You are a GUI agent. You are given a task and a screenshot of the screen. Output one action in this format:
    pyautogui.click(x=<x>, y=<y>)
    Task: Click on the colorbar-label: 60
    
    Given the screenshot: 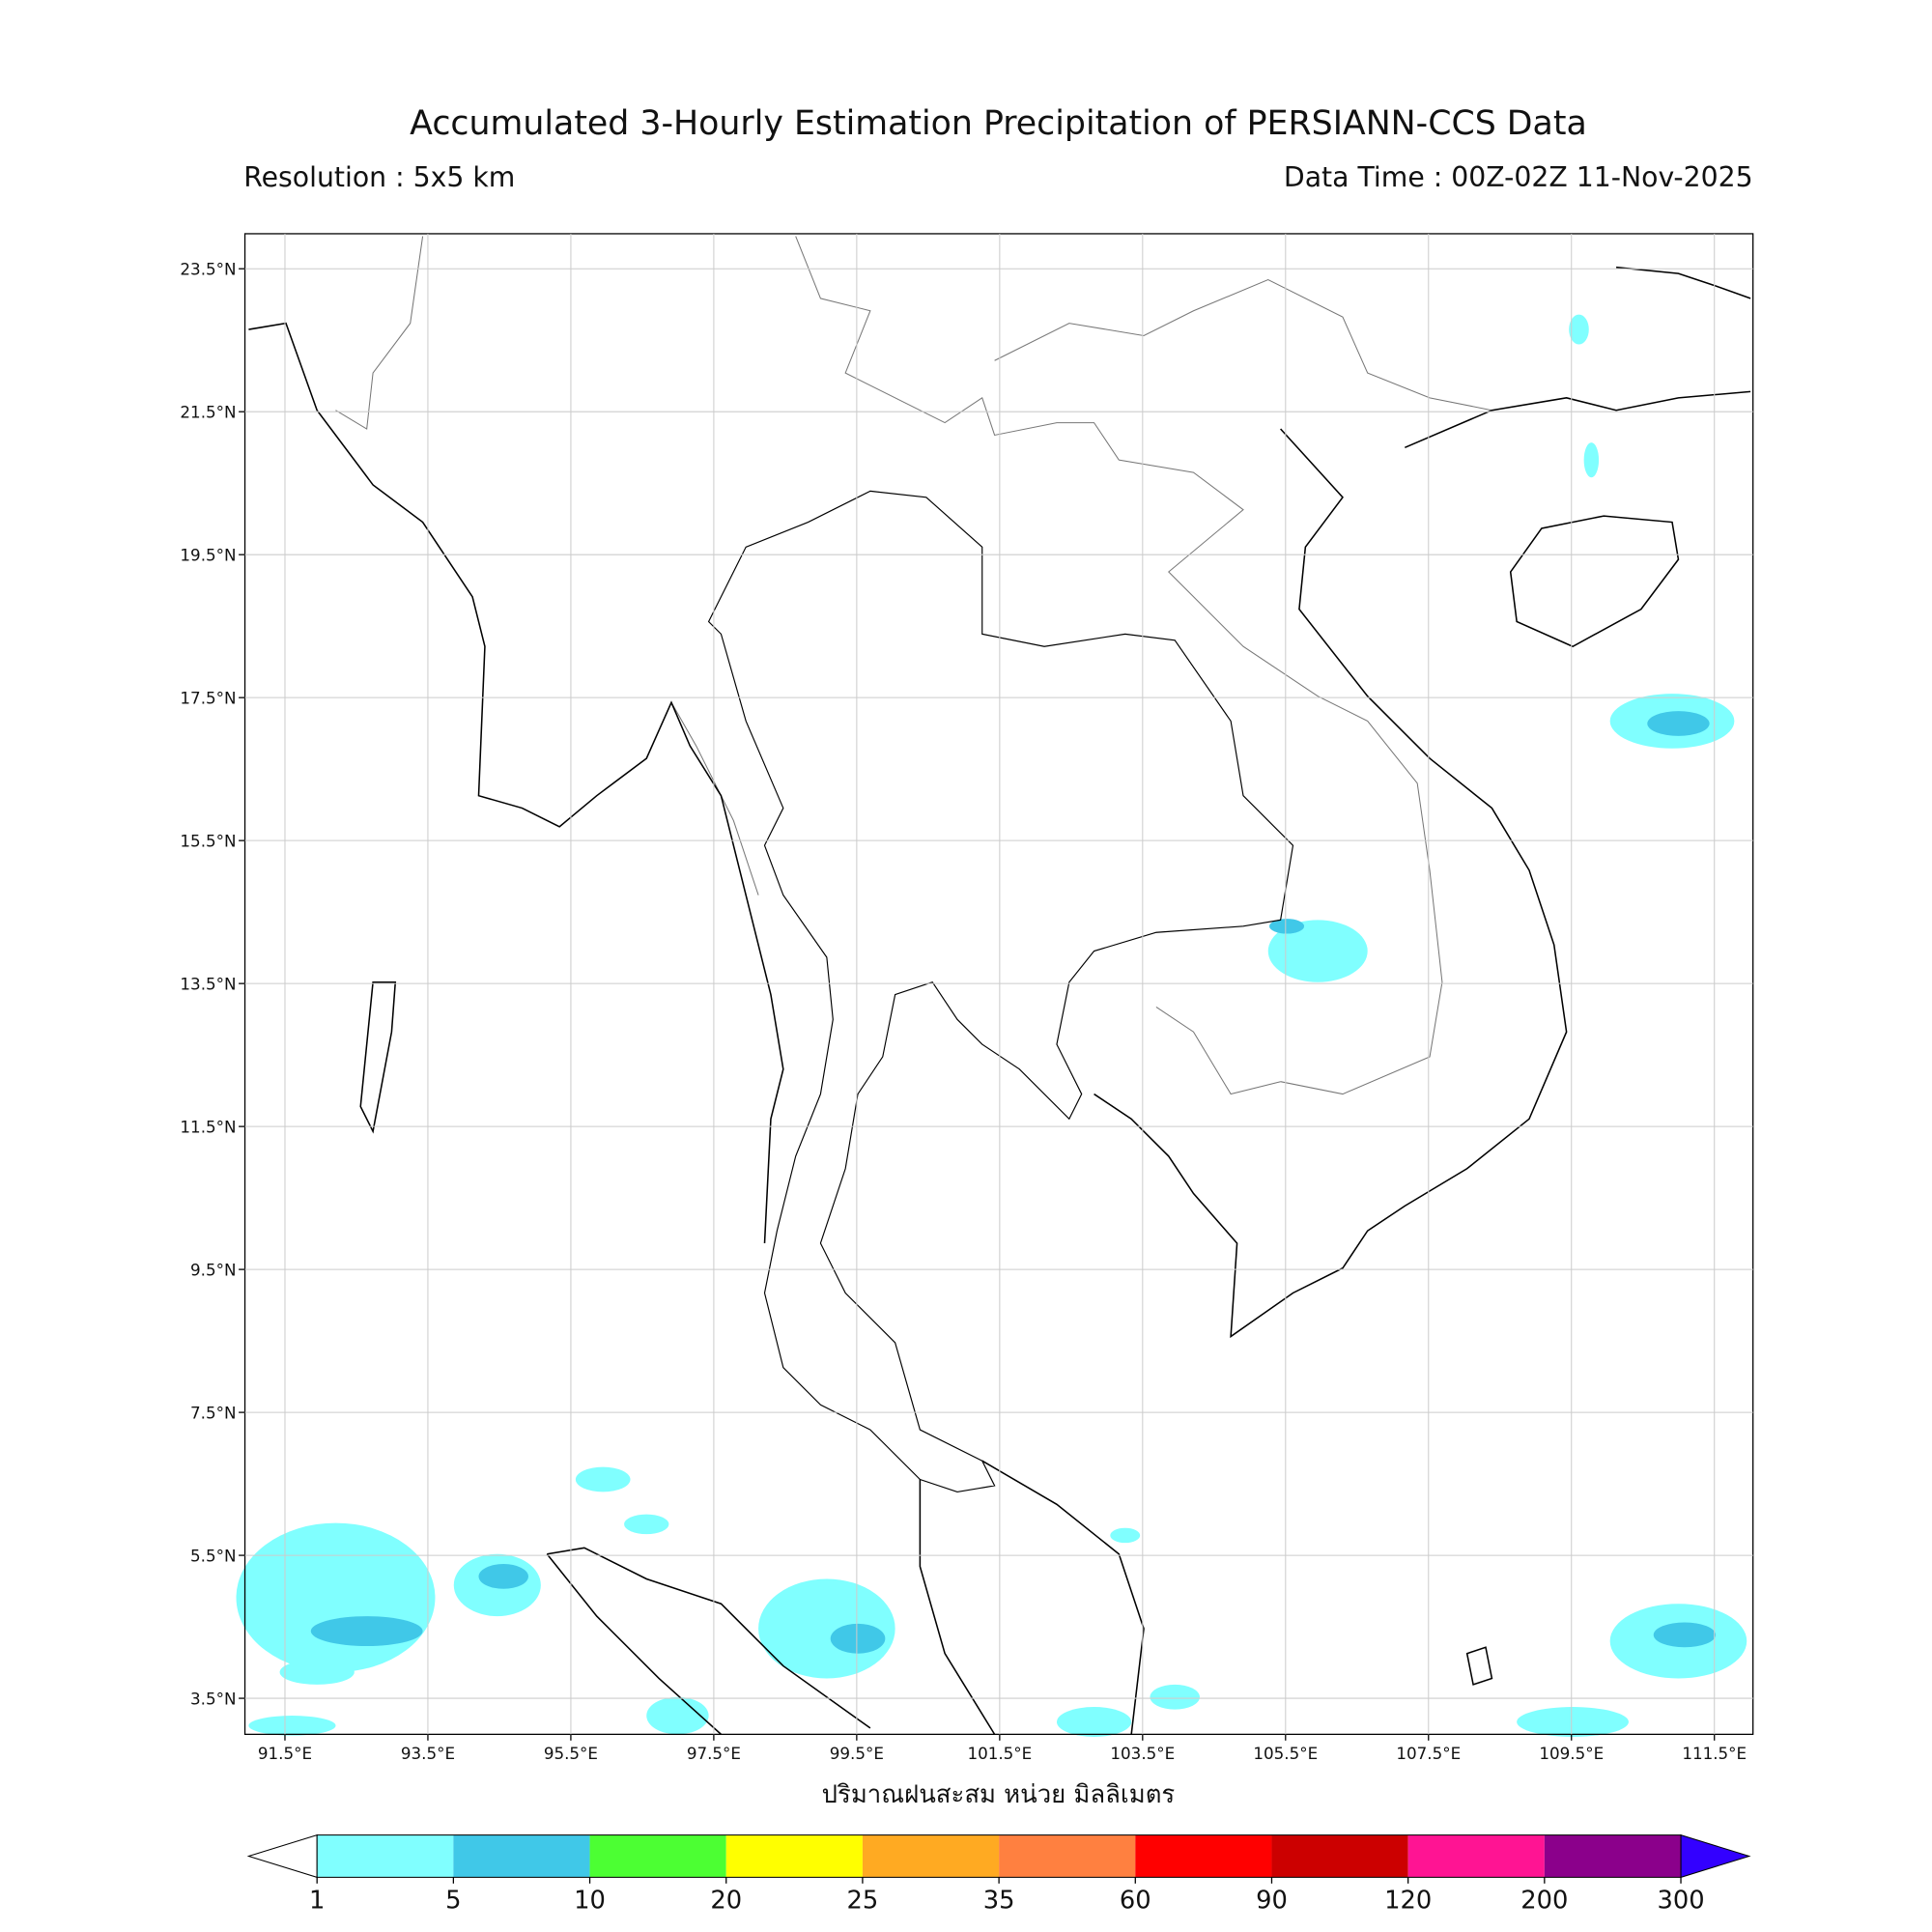 What is the action you would take?
    pyautogui.click(x=1135, y=1901)
    